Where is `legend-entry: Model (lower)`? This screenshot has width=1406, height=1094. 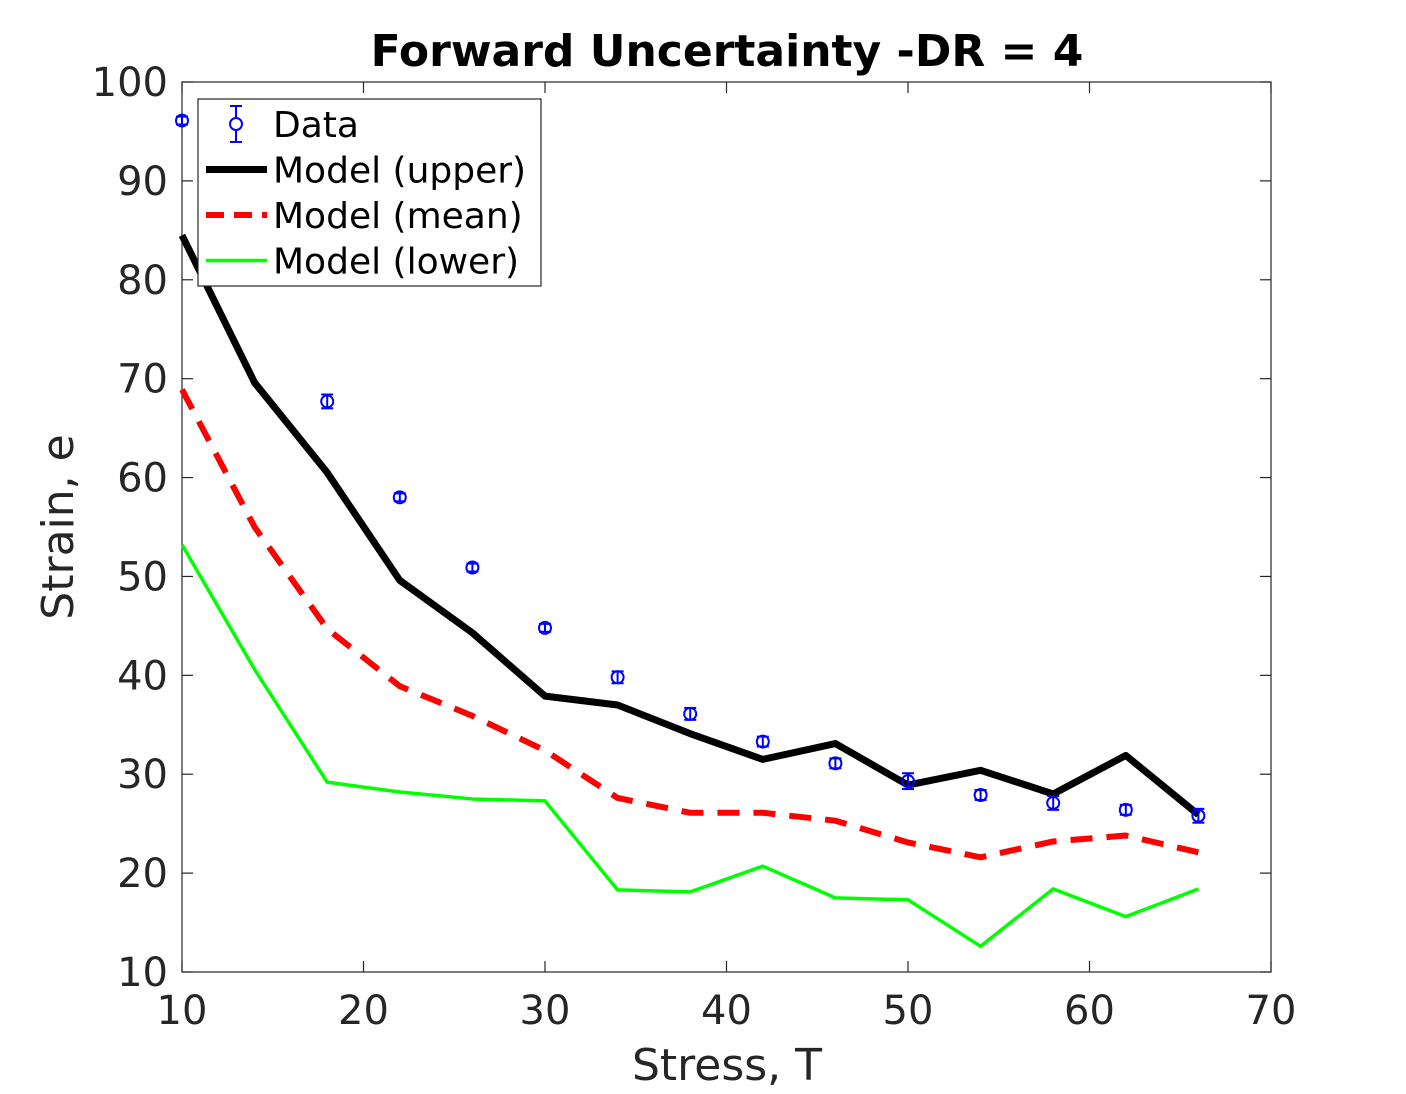
legend-entry: Model (lower) is located at coordinates (362, 262).